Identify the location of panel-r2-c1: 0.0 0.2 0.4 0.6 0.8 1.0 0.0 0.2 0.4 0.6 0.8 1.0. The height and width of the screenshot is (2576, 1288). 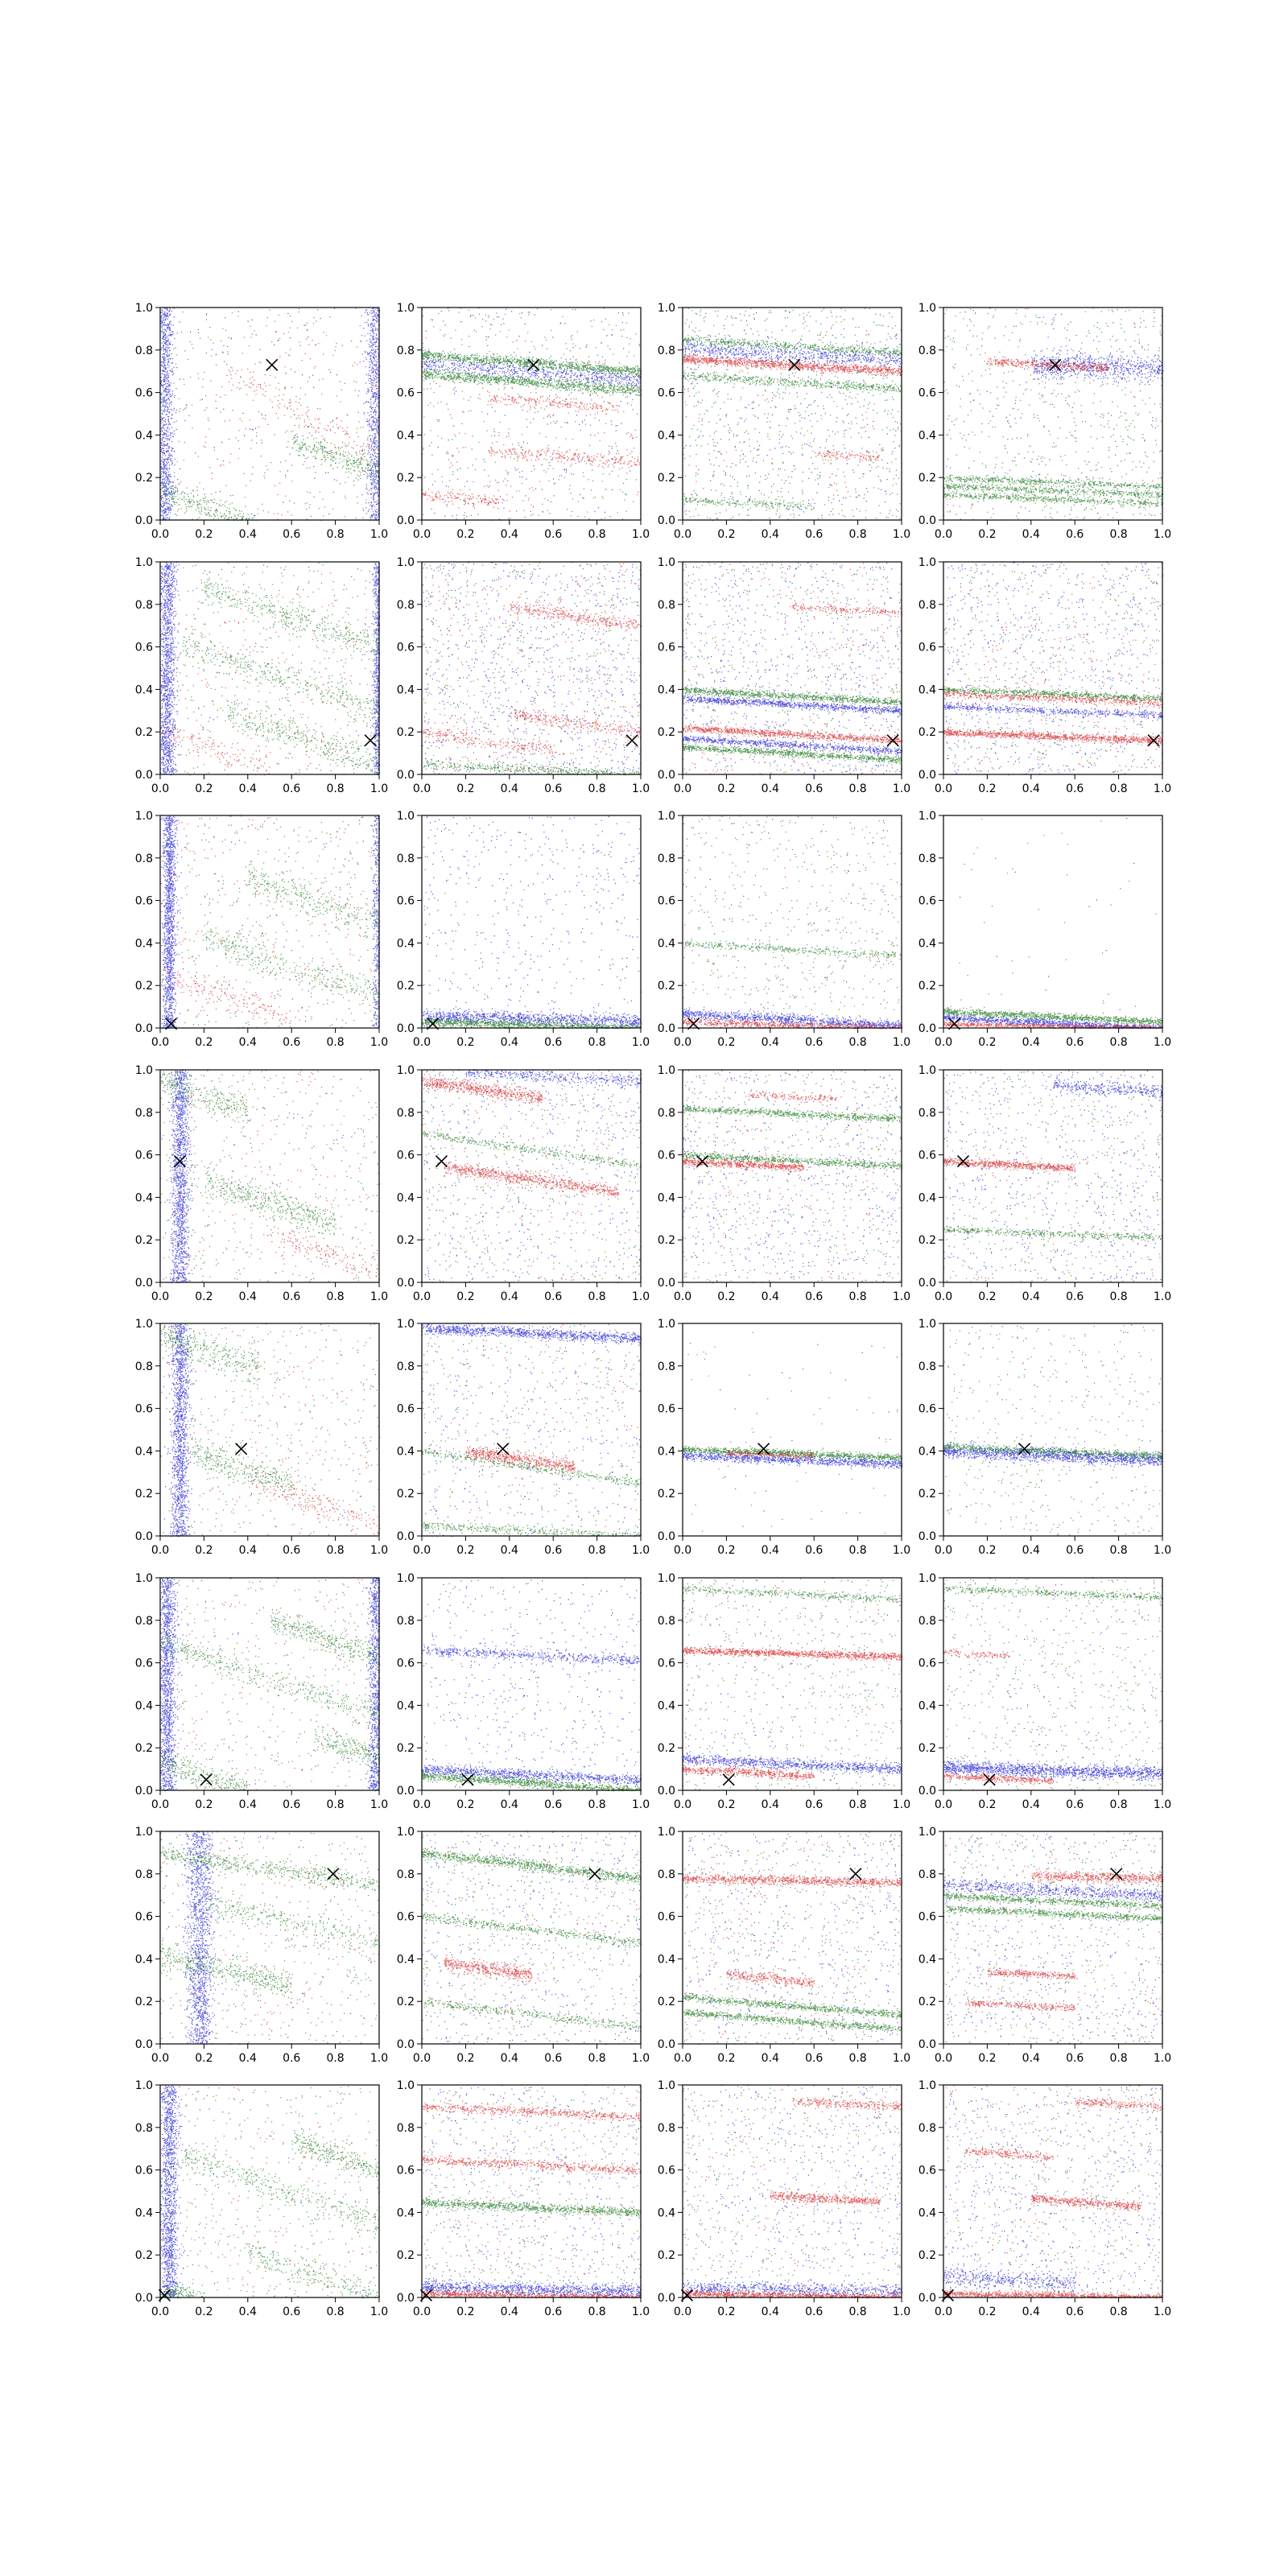
(523, 929).